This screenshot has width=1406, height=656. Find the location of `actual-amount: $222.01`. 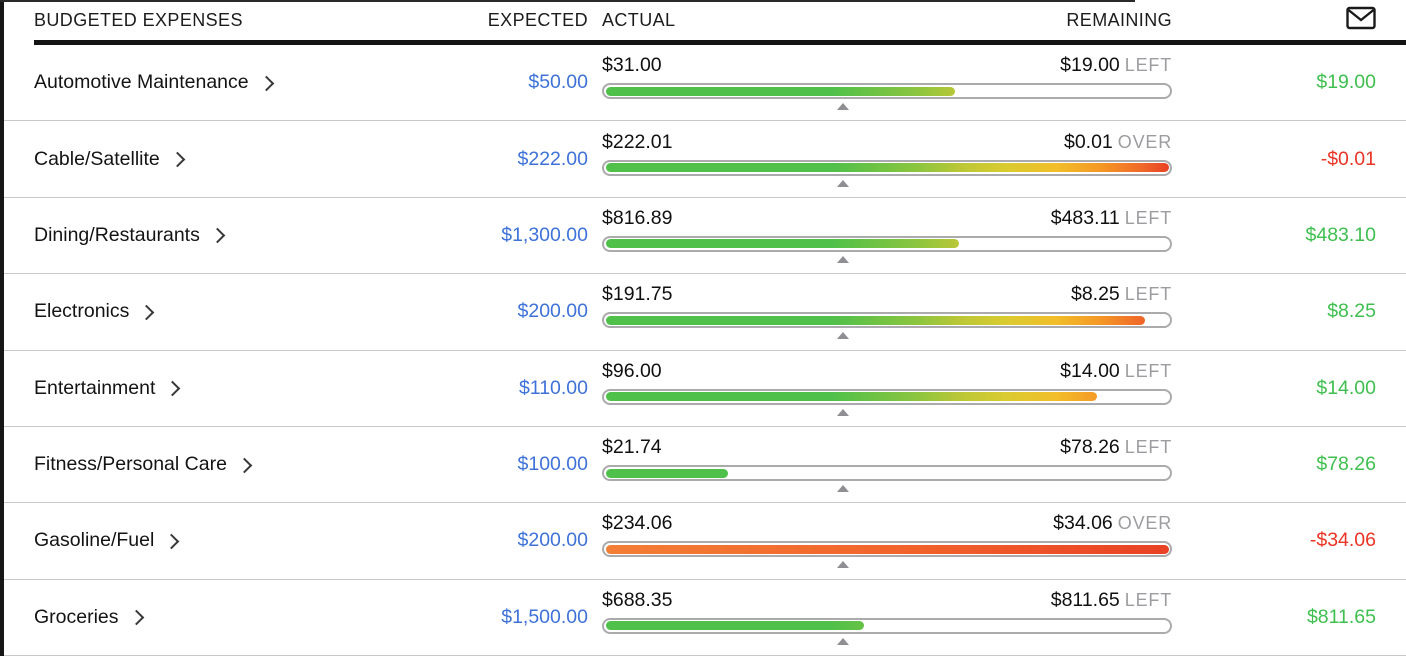

actual-amount: $222.01 is located at coordinates (637, 141).